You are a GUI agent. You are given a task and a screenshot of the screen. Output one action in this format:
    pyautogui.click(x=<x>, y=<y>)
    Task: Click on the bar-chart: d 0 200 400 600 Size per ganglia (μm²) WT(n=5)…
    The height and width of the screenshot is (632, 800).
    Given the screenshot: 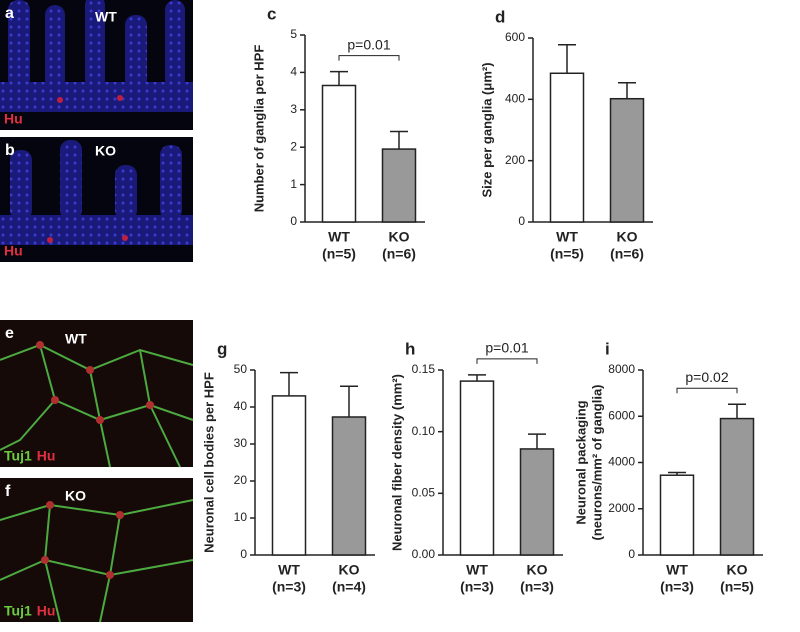 What is the action you would take?
    pyautogui.click(x=566, y=134)
    